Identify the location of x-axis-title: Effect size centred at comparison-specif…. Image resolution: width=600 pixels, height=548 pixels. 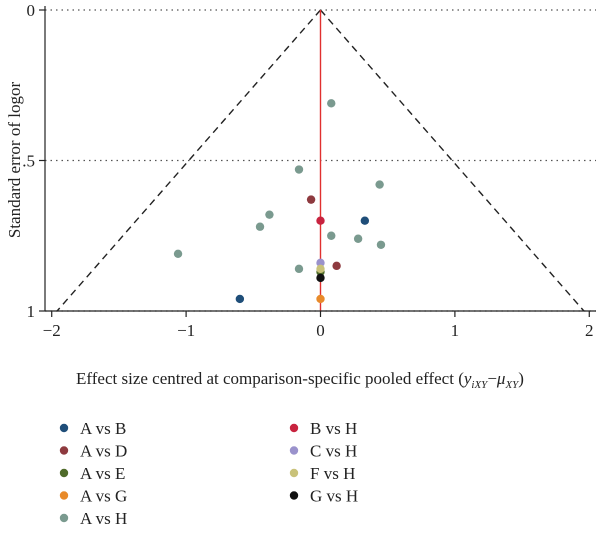
(300, 380).